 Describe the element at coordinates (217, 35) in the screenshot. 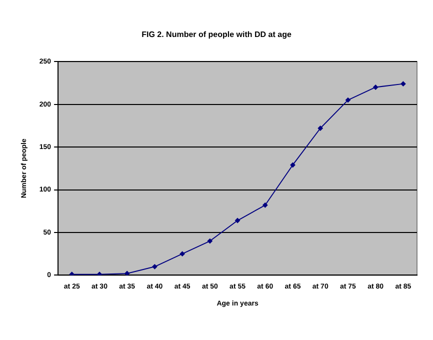

I see `chart-title: FIG 2. Number of people with DD at age` at that location.